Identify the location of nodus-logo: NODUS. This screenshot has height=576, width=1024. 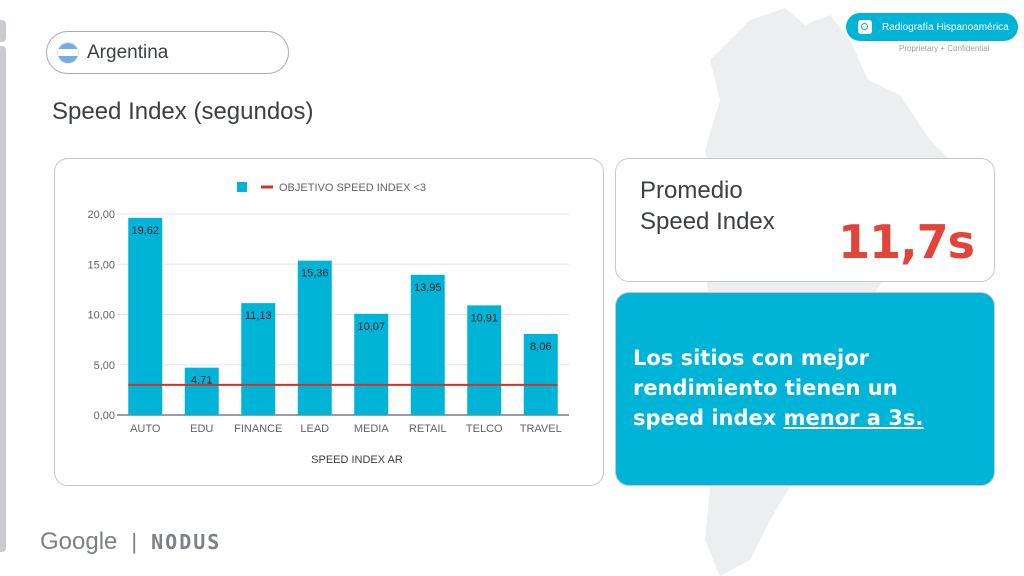
(186, 542).